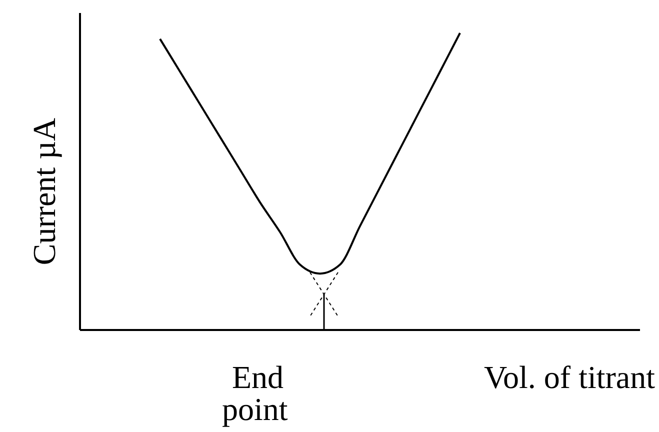 This screenshot has width=659, height=432. What do you see at coordinates (255, 393) in the screenshot?
I see `text: End point` at bounding box center [255, 393].